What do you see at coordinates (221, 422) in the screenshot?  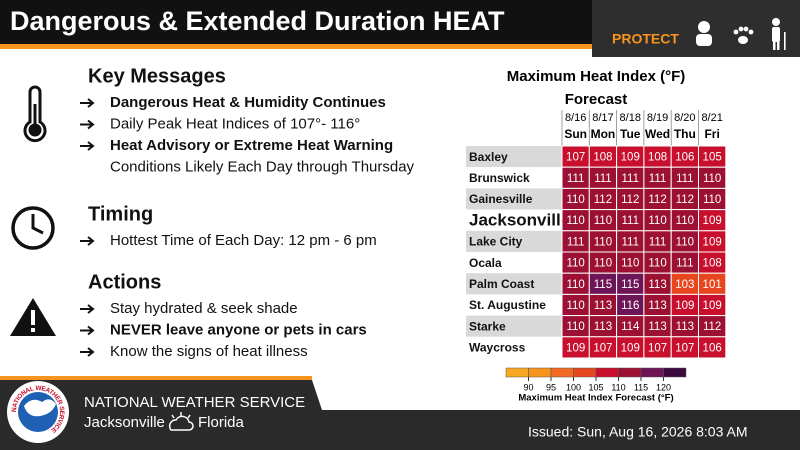 I see `office-state: Florida` at bounding box center [221, 422].